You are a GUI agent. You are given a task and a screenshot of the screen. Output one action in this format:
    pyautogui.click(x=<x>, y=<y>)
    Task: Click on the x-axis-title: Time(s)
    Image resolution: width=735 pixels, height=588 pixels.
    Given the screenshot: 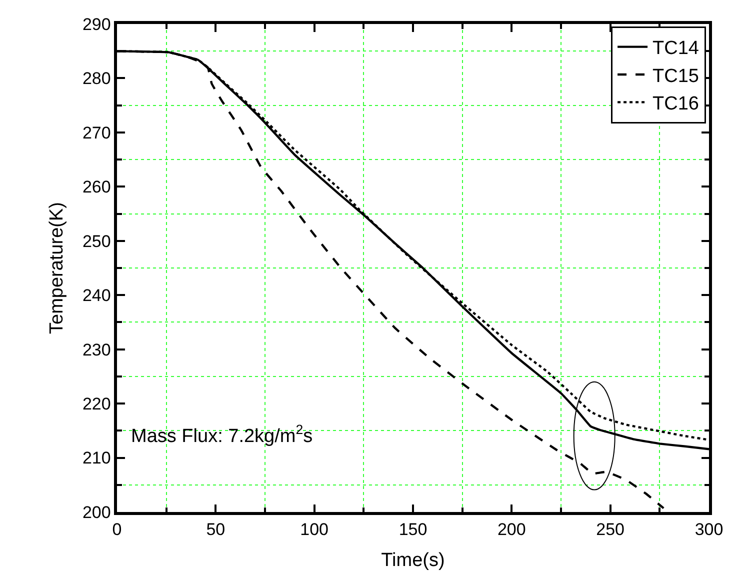 What is the action you would take?
    pyautogui.click(x=413, y=560)
    